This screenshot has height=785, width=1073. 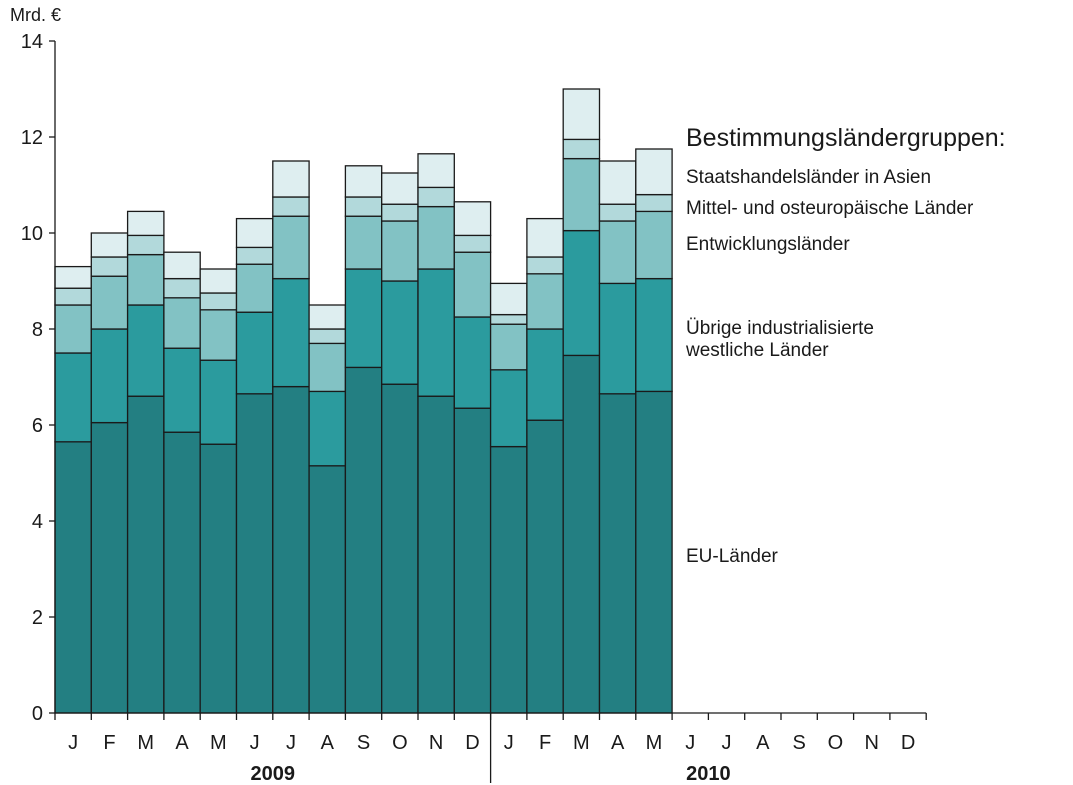 I want to click on bar-segment-s2-m11, so click(x=472, y=284).